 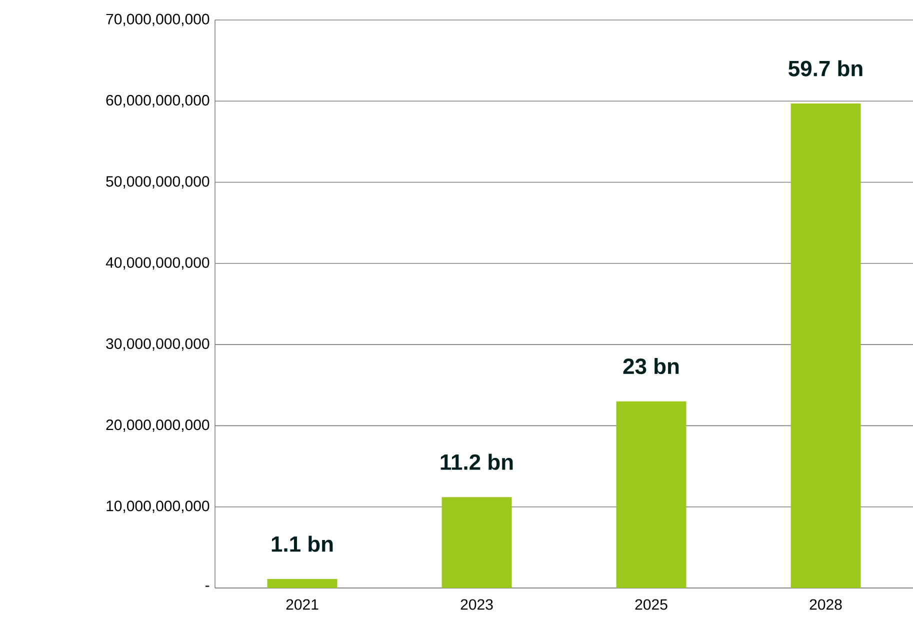 I want to click on x-tick-label: 2021, so click(x=302, y=604).